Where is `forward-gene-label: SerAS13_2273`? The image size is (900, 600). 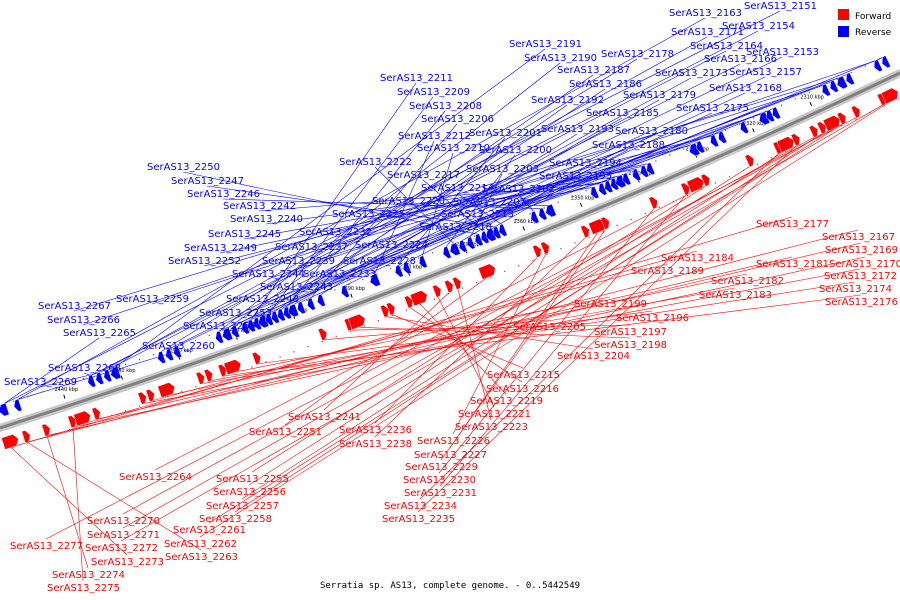 forward-gene-label: SerAS13_2273 is located at coordinates (127, 562).